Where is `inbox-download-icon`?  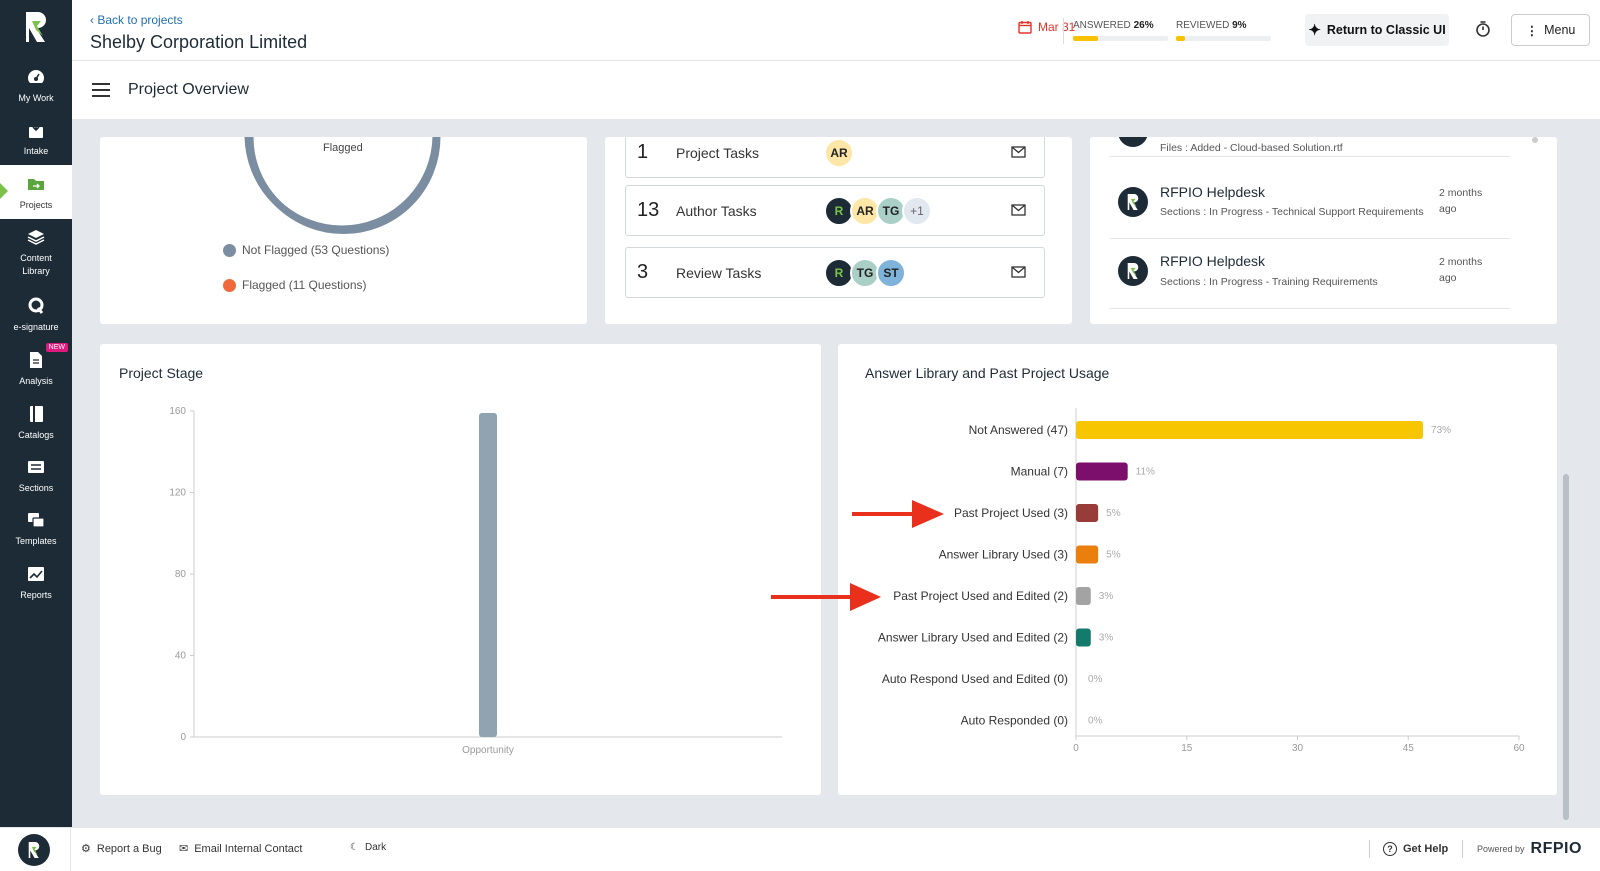
inbox-download-icon is located at coordinates (36, 130).